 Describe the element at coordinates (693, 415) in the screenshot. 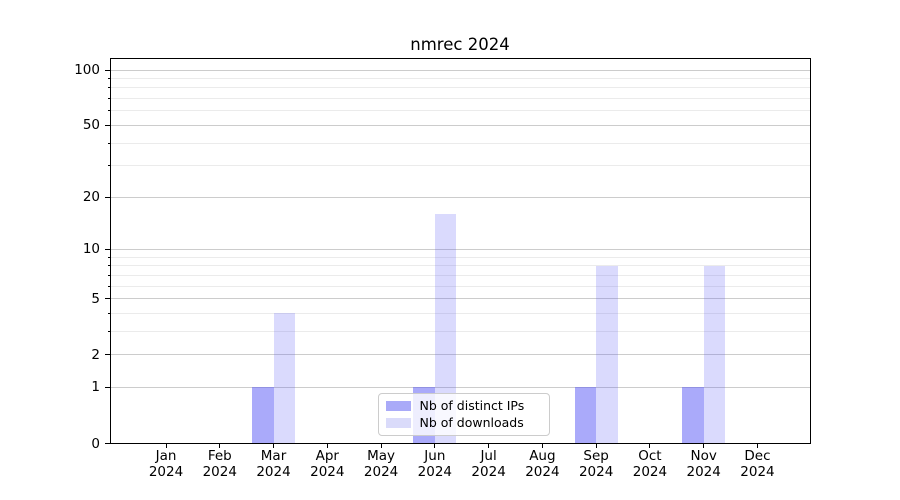

I see `bar-distinct-ips-nov` at that location.